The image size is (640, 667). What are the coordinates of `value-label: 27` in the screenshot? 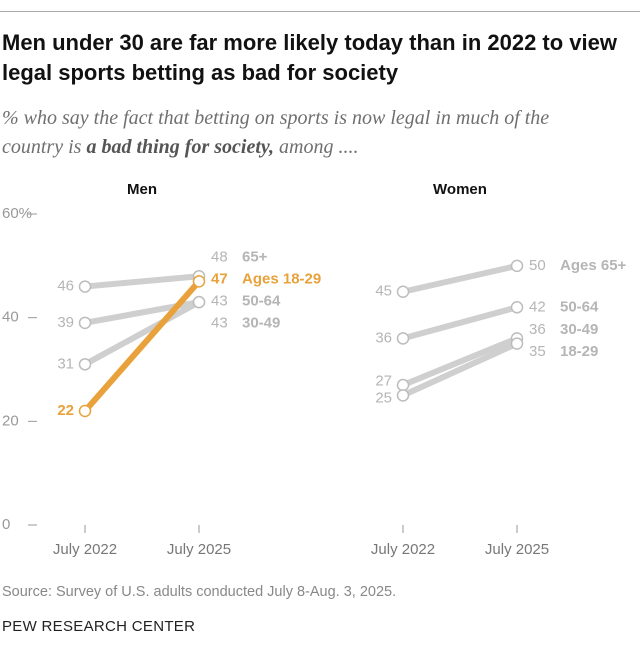 It's located at (383, 381).